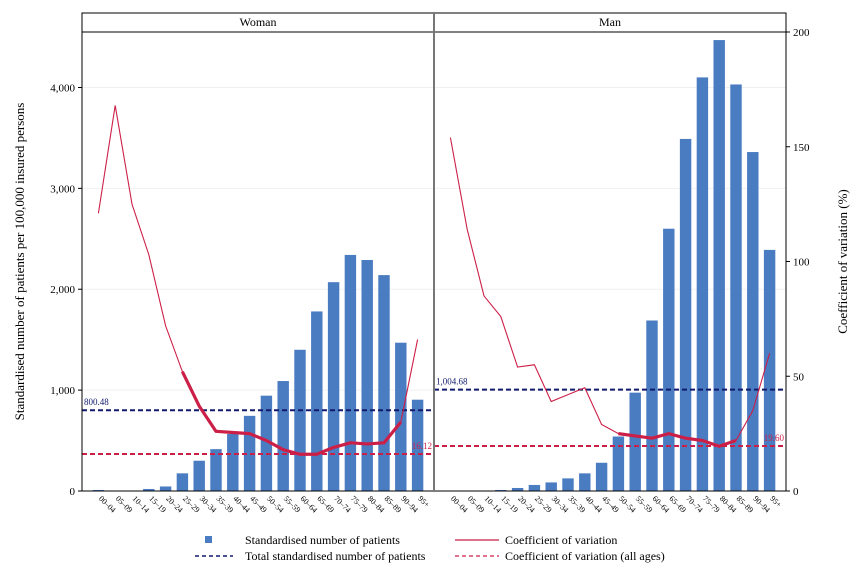 This screenshot has height=576, width=864. I want to click on y-tick-label: 3,000, so click(62, 189).